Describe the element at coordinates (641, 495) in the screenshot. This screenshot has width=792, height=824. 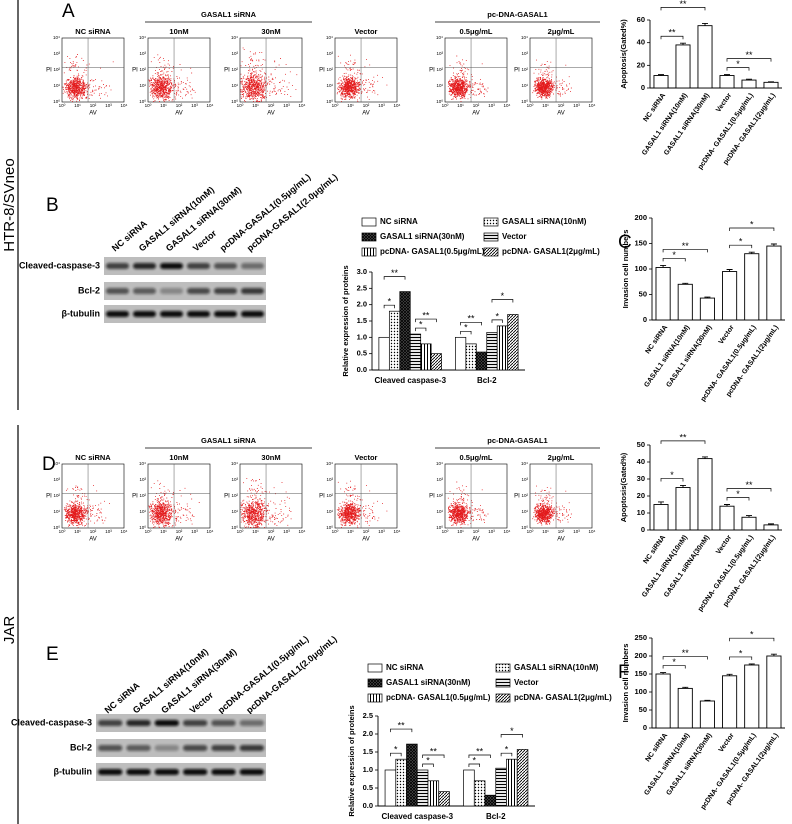
I see `y-tick-label: 20` at that location.